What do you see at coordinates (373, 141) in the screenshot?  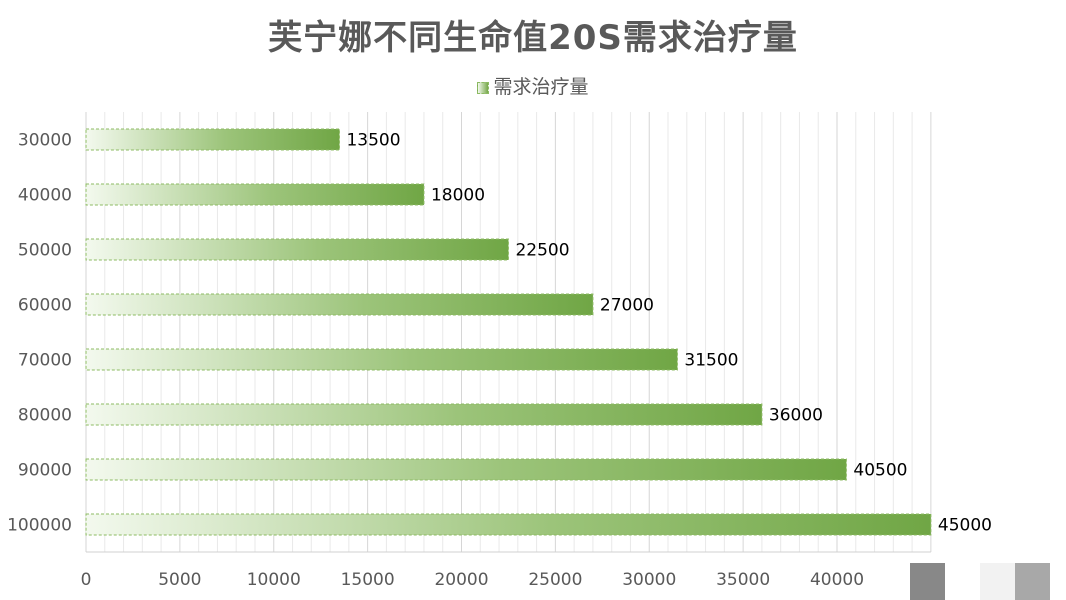 I see `data-label: 13500` at bounding box center [373, 141].